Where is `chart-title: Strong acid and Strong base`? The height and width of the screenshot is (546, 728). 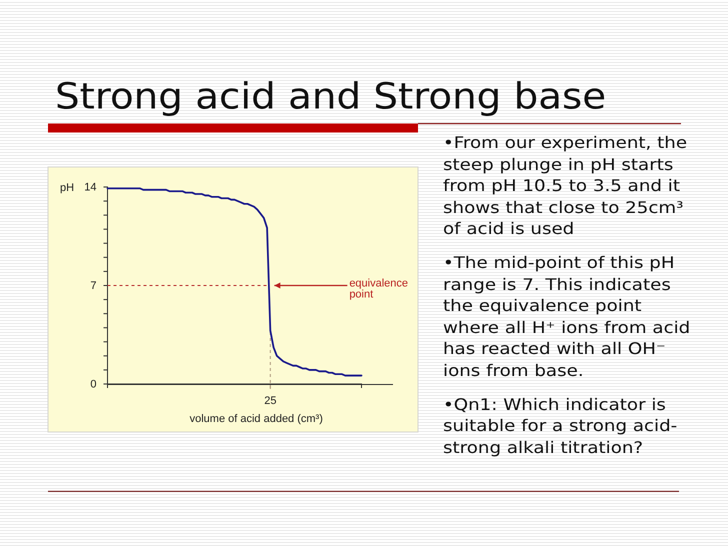 chart-title: Strong acid and Strong base is located at coordinates (330, 96).